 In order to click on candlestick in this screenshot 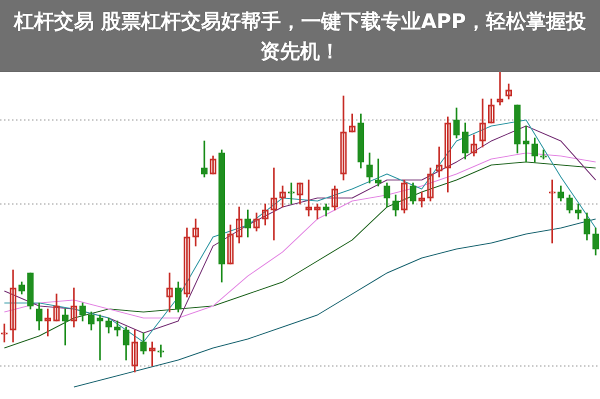, I will do `click(100, 337)`.